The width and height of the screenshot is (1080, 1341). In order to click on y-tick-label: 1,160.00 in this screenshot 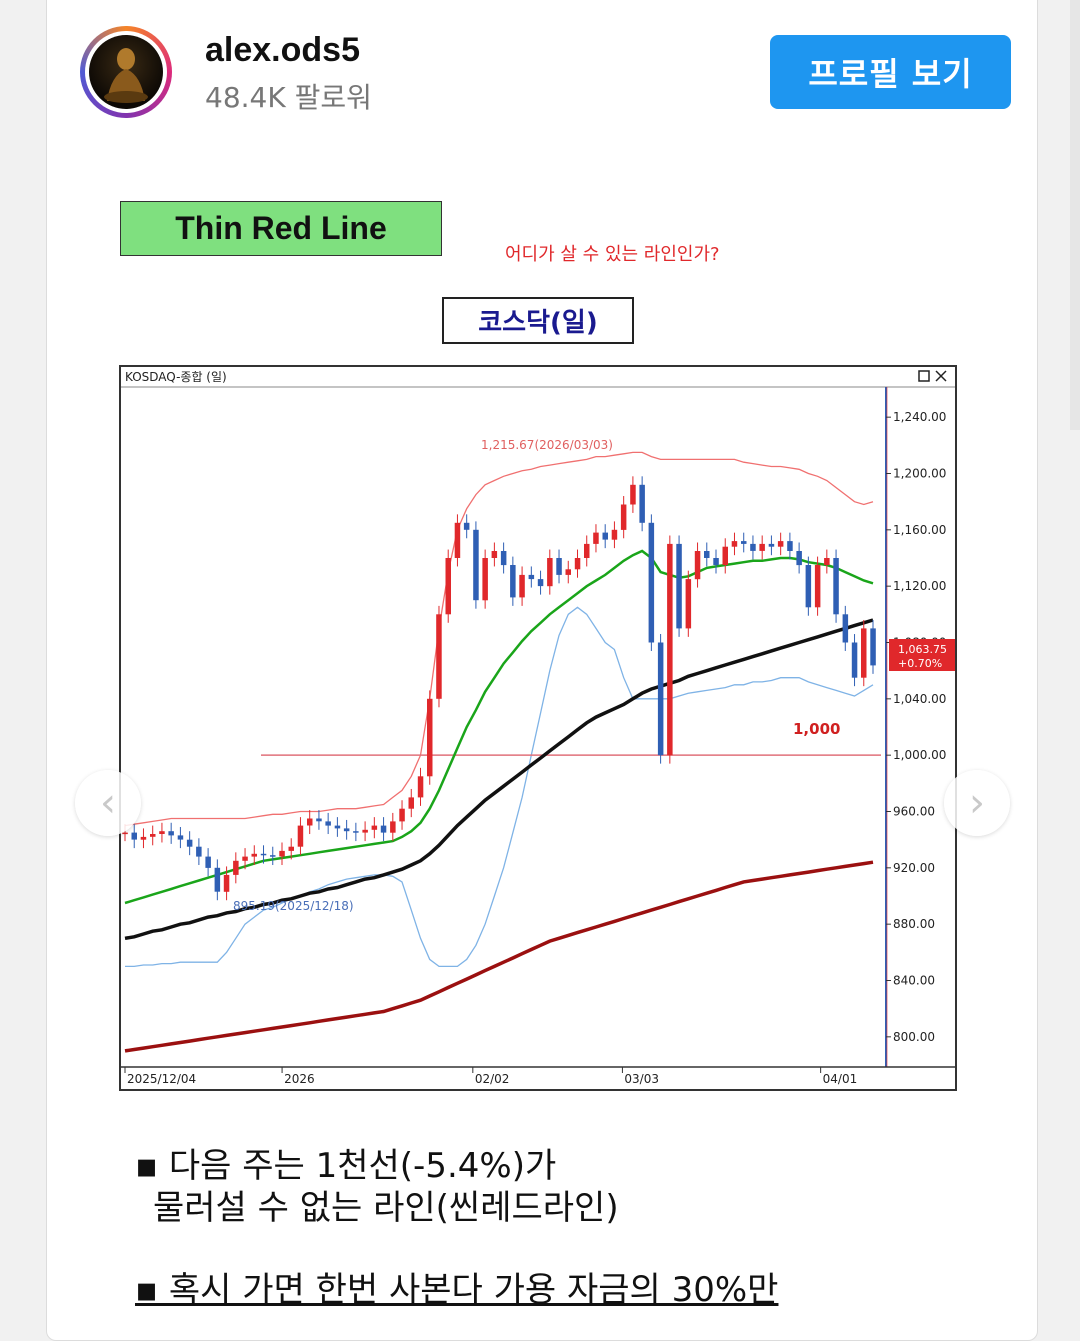, I will do `click(919, 530)`.